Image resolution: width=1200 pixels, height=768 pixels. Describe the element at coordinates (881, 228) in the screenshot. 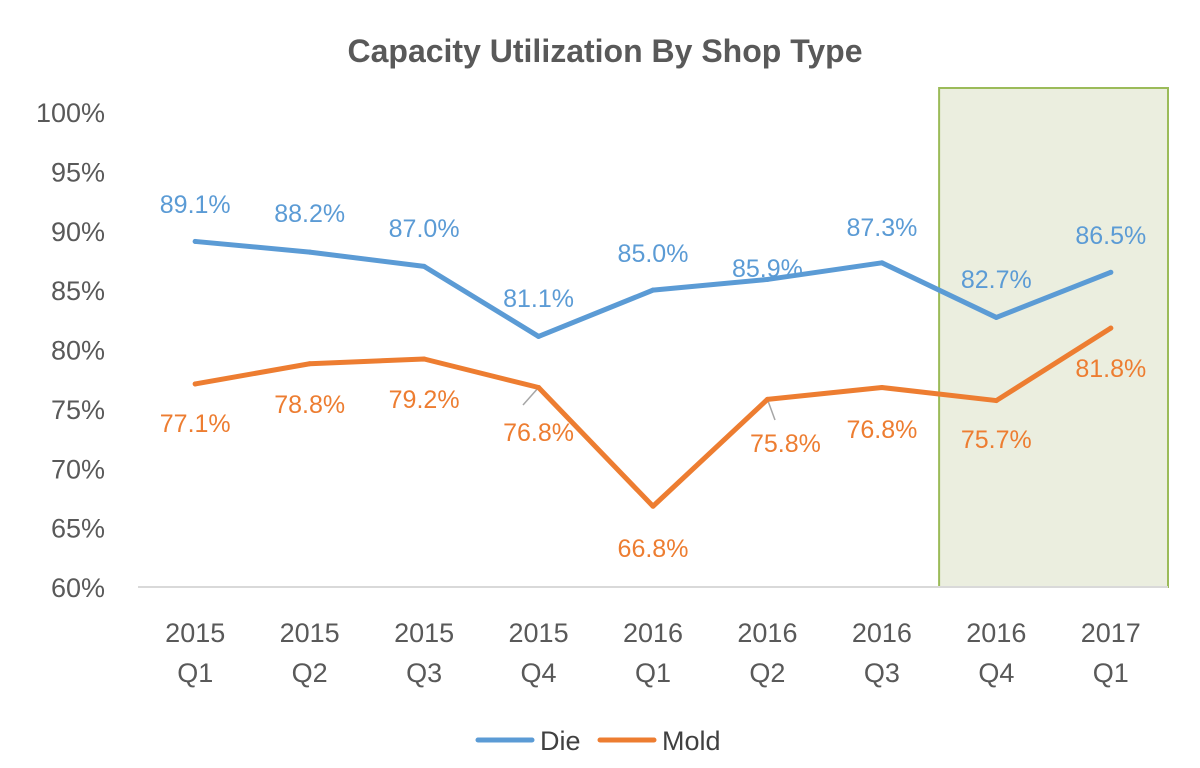

I see `data-label-die: 87.3%` at that location.